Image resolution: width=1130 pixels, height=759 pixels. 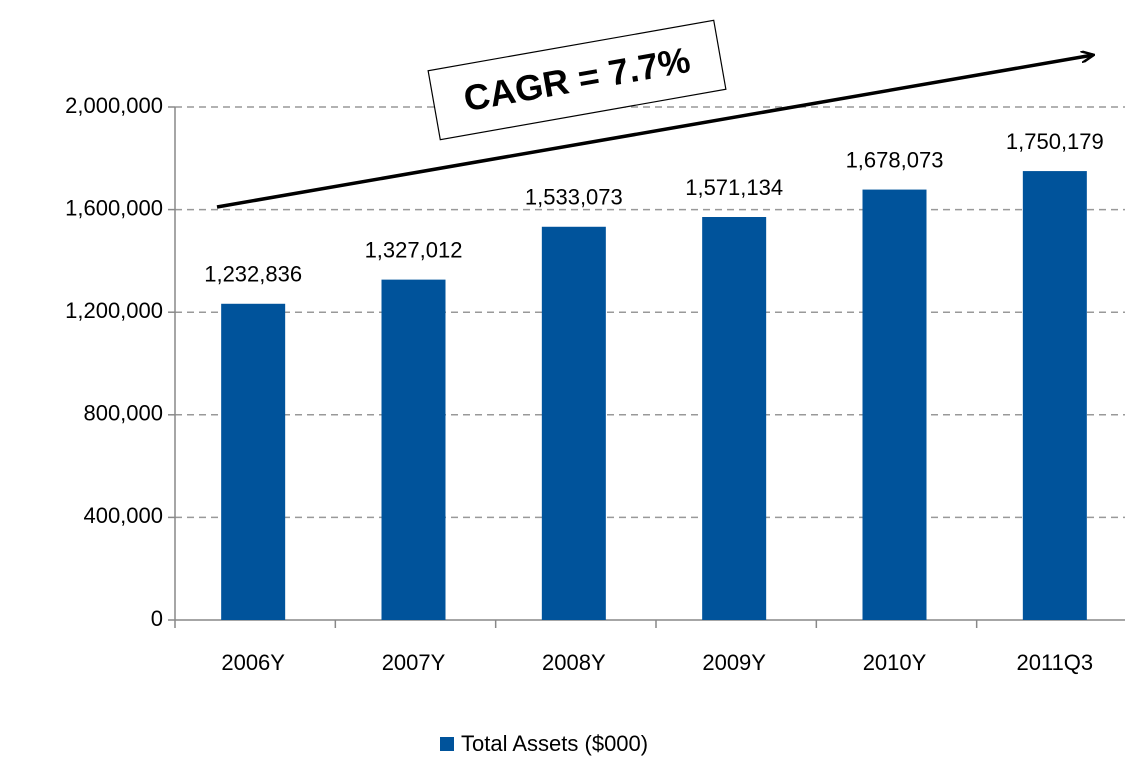 What do you see at coordinates (253, 662) in the screenshot?
I see `x-tick-label: 2006Y` at bounding box center [253, 662].